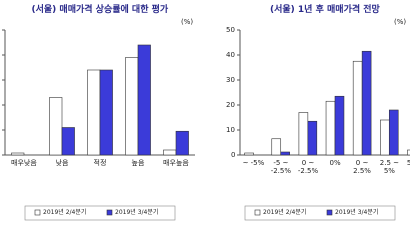 This screenshot has width=410, height=240. Describe the element at coordinates (24, 163) in the screenshot. I see `x-tick-label: 매우낮음` at that location.